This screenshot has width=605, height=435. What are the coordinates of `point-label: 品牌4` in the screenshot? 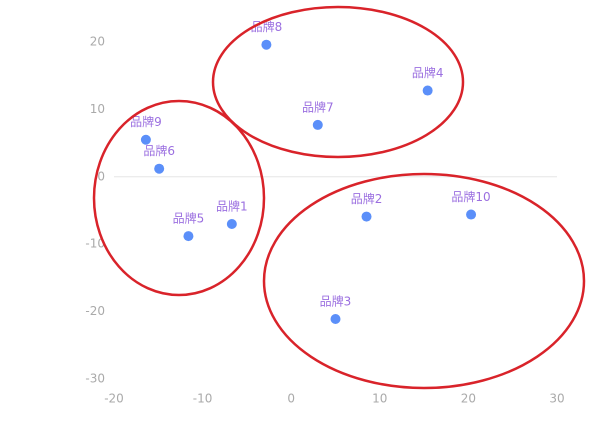 It's located at (428, 73).